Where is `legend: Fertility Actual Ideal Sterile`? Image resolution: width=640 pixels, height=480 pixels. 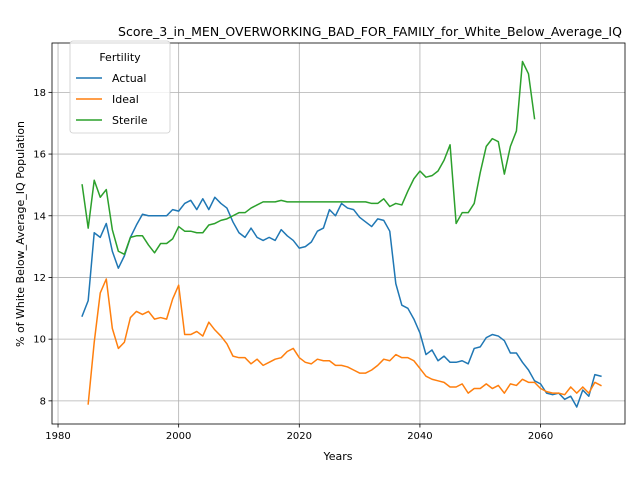
legend: Fertility Actual Ideal Sterile is located at coordinates (120, 87).